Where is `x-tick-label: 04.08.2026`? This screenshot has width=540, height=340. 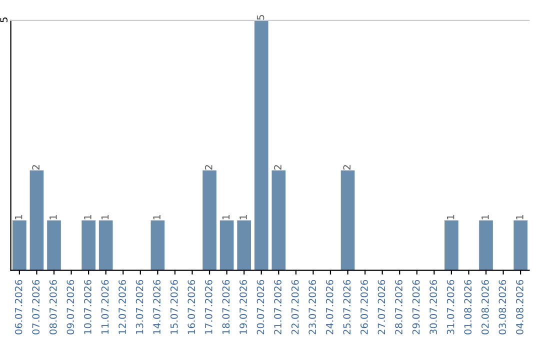
x-tick-label: 04.08.2026 is located at coordinates (520, 307).